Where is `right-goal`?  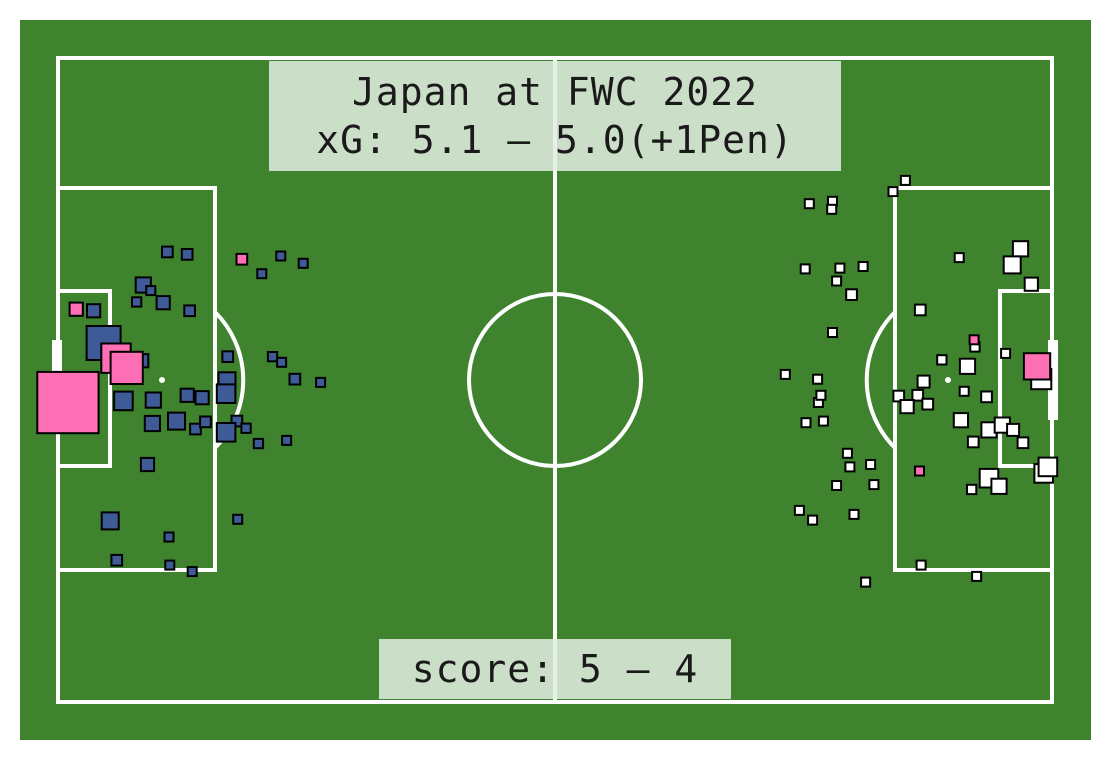 right-goal is located at coordinates (1053, 380).